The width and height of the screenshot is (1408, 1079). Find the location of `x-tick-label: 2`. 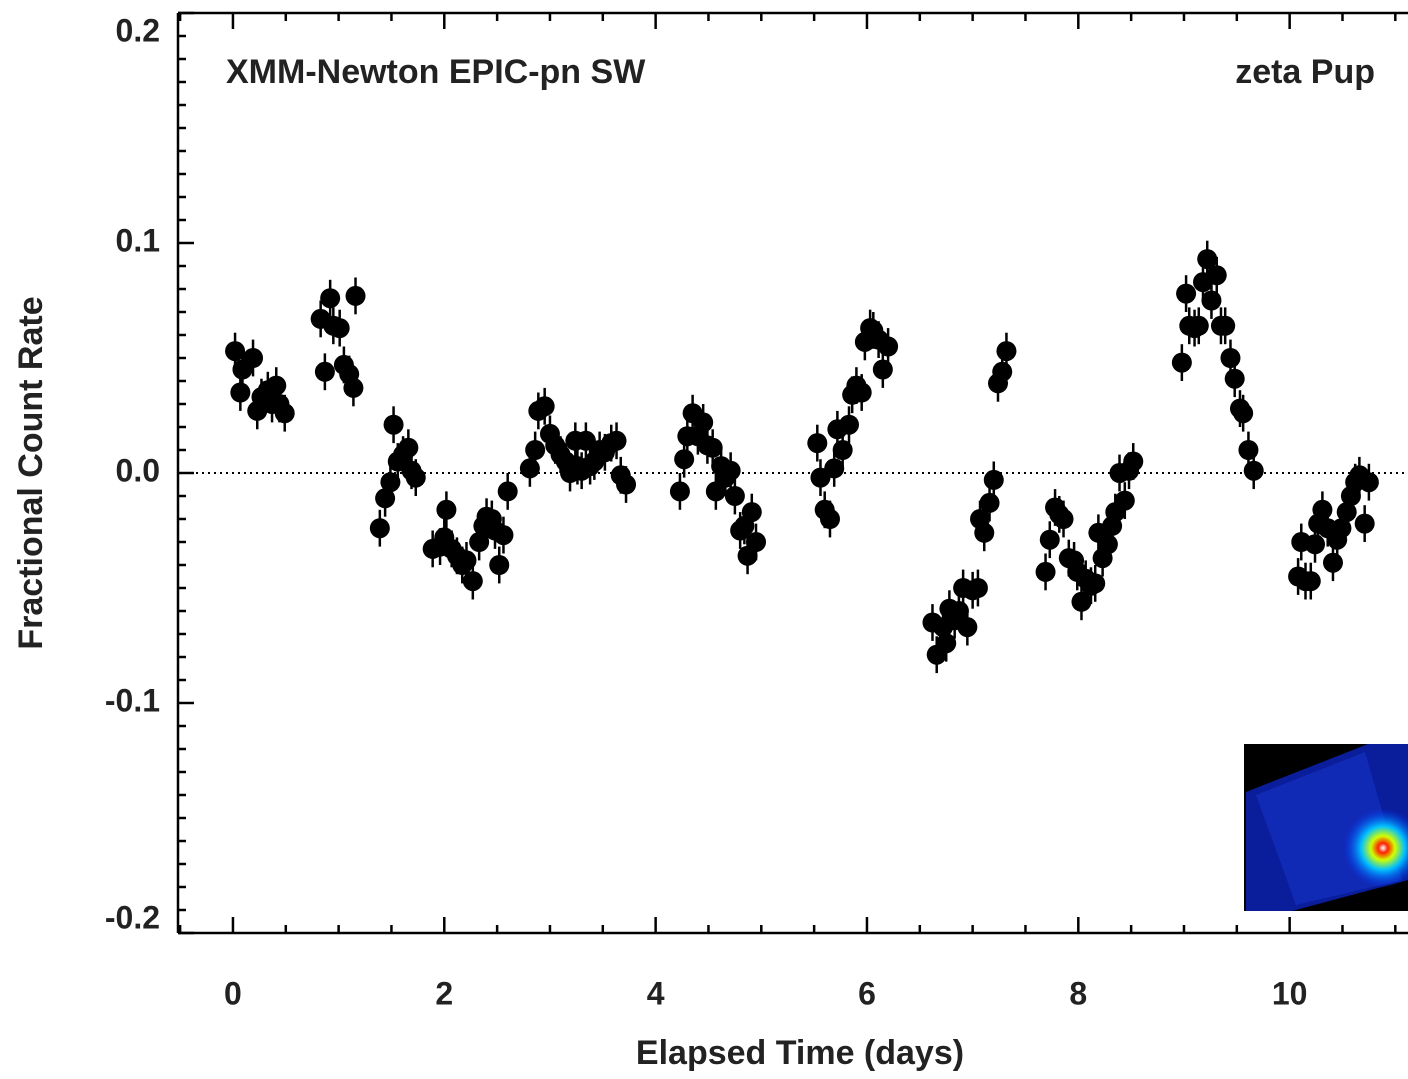

x-tick-label: 2 is located at coordinates (444, 993).